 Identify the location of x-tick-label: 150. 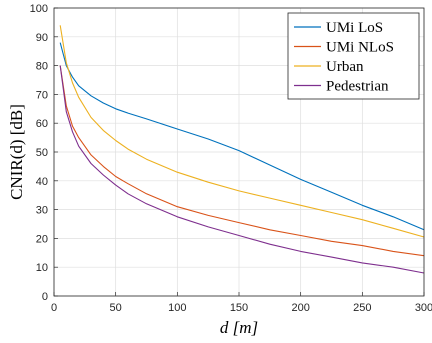
(239, 308).